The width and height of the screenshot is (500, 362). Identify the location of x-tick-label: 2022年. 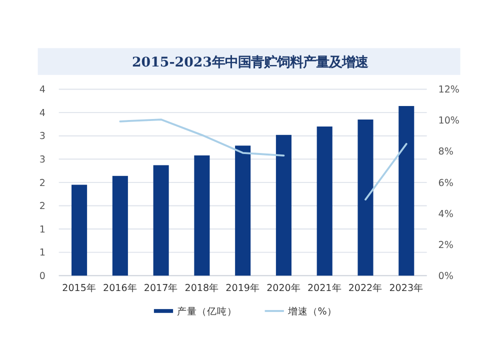
(365, 288).